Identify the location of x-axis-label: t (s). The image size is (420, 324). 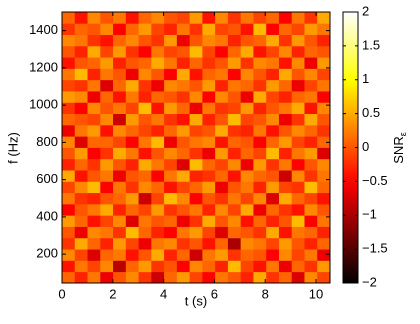
(196, 300).